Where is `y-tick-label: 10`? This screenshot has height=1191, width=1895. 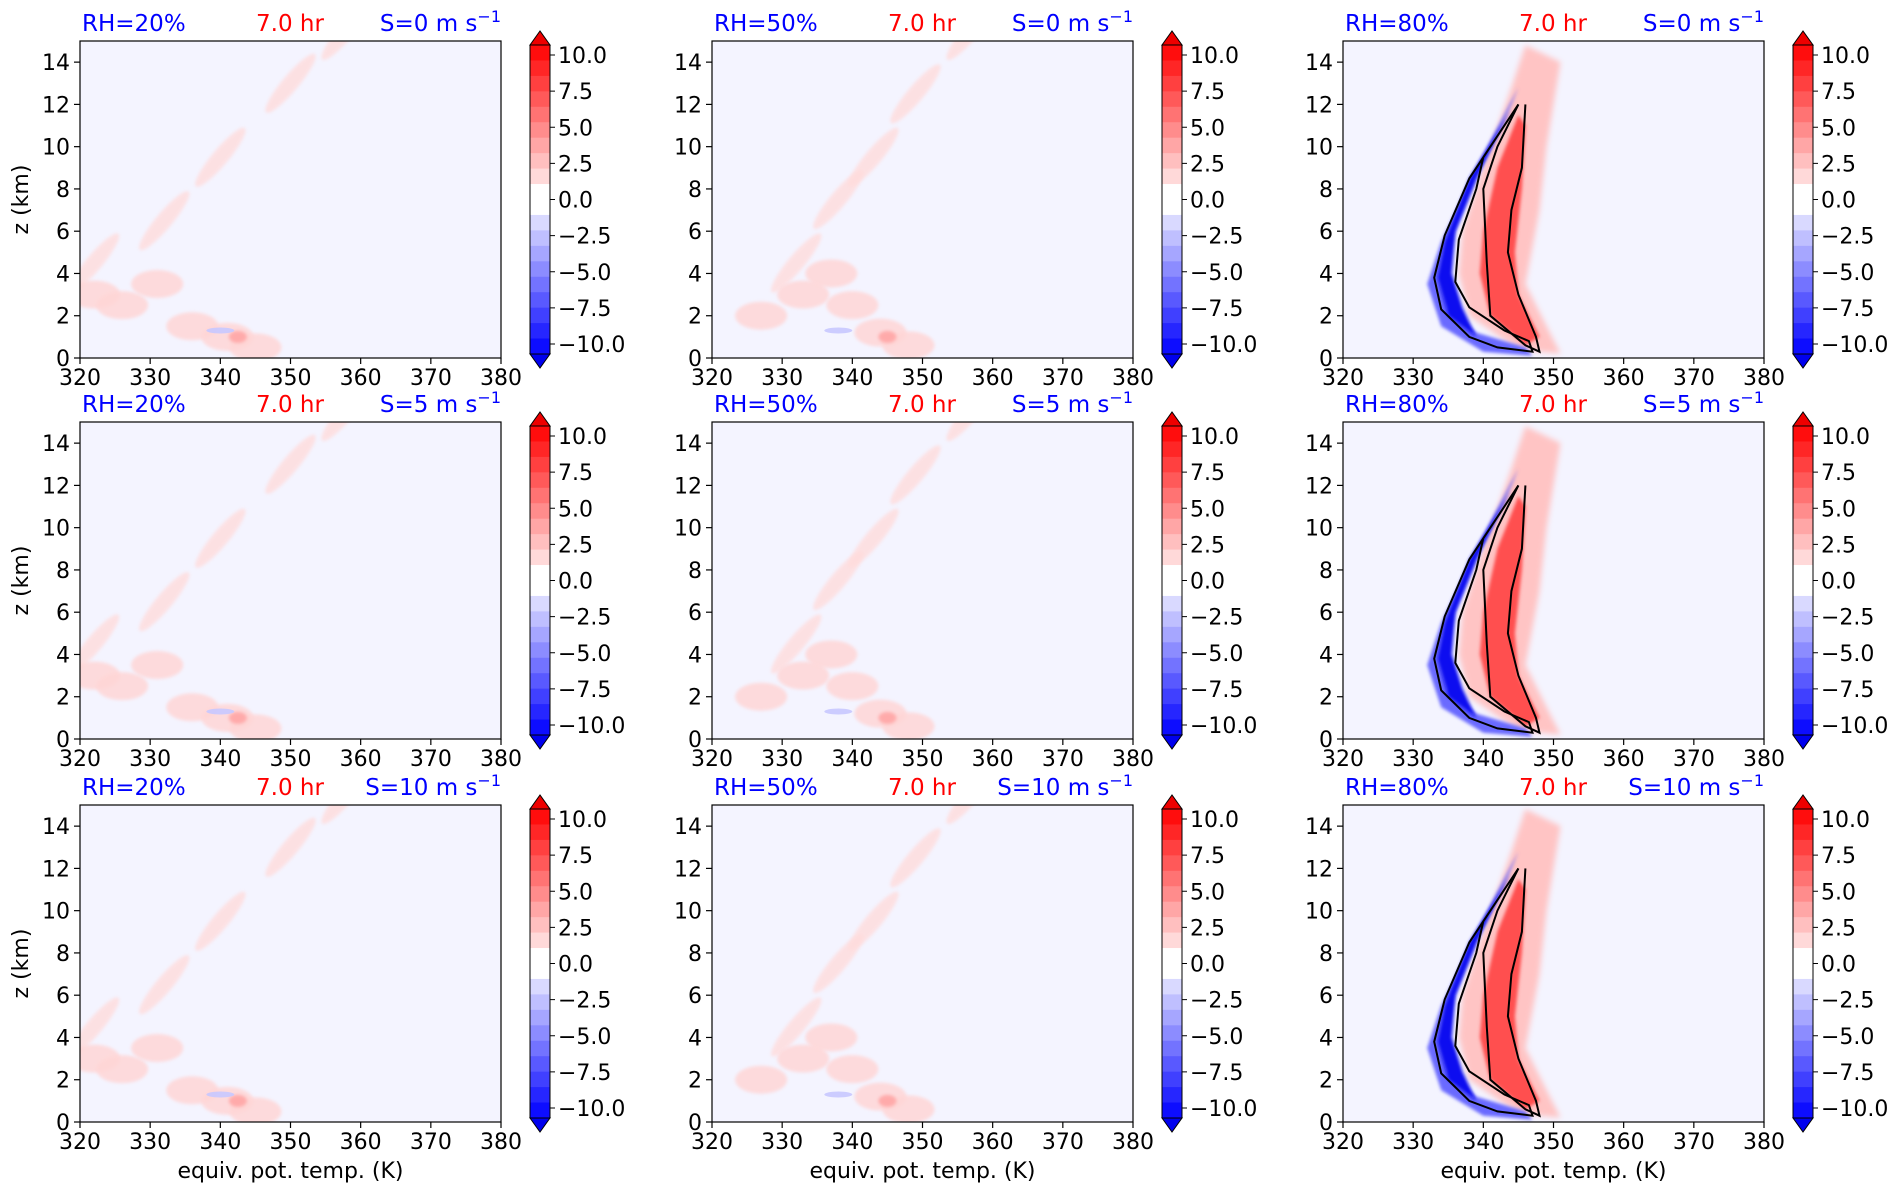 y-tick-label: 10 is located at coordinates (688, 148).